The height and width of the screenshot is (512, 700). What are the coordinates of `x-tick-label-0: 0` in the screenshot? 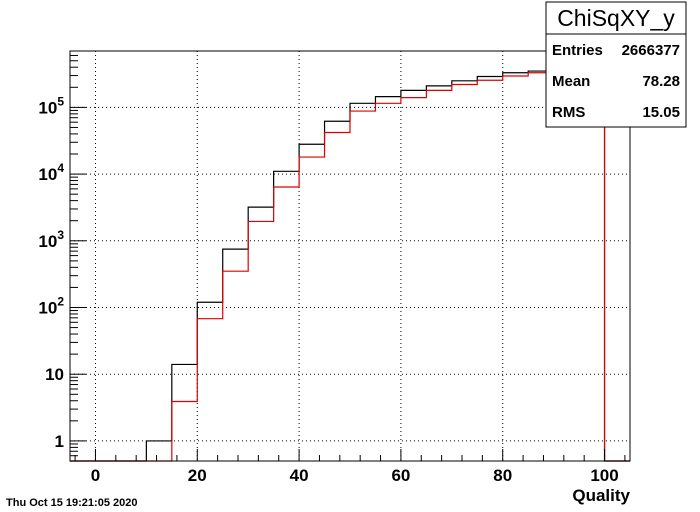 It's located at (95, 475).